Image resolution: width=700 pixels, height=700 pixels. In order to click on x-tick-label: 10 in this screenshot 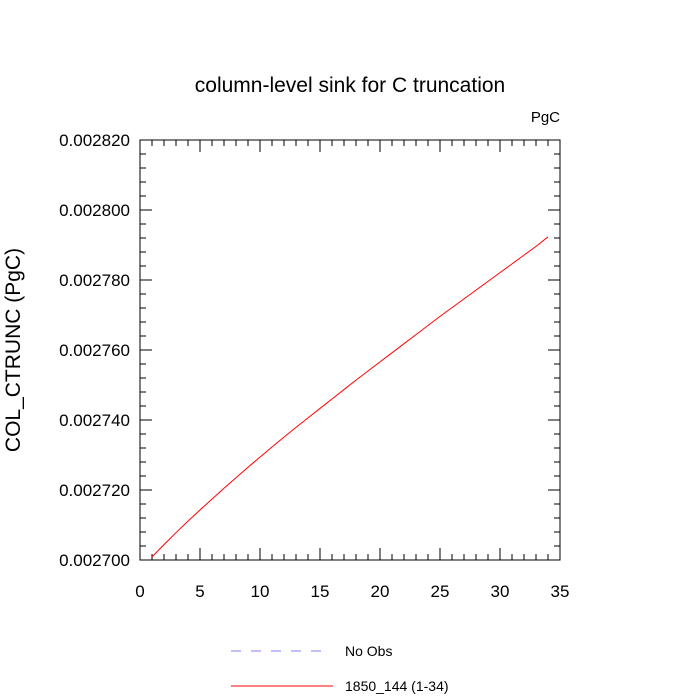, I will do `click(260, 591)`.